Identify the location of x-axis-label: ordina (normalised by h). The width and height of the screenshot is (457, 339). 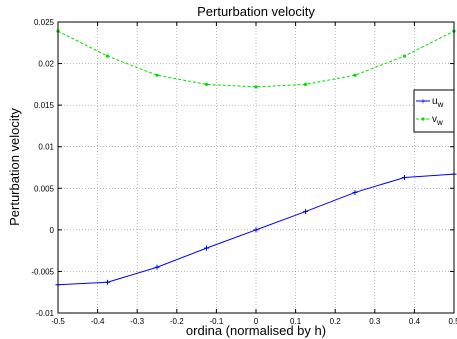
(256, 330).